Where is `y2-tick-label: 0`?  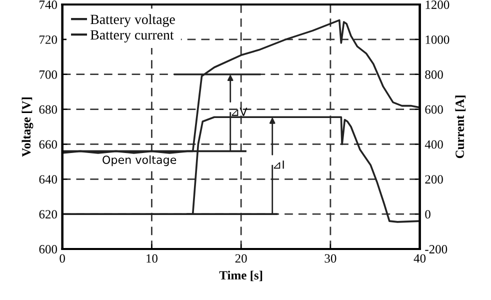
y2-tick-label: 0 is located at coordinates (427, 214).